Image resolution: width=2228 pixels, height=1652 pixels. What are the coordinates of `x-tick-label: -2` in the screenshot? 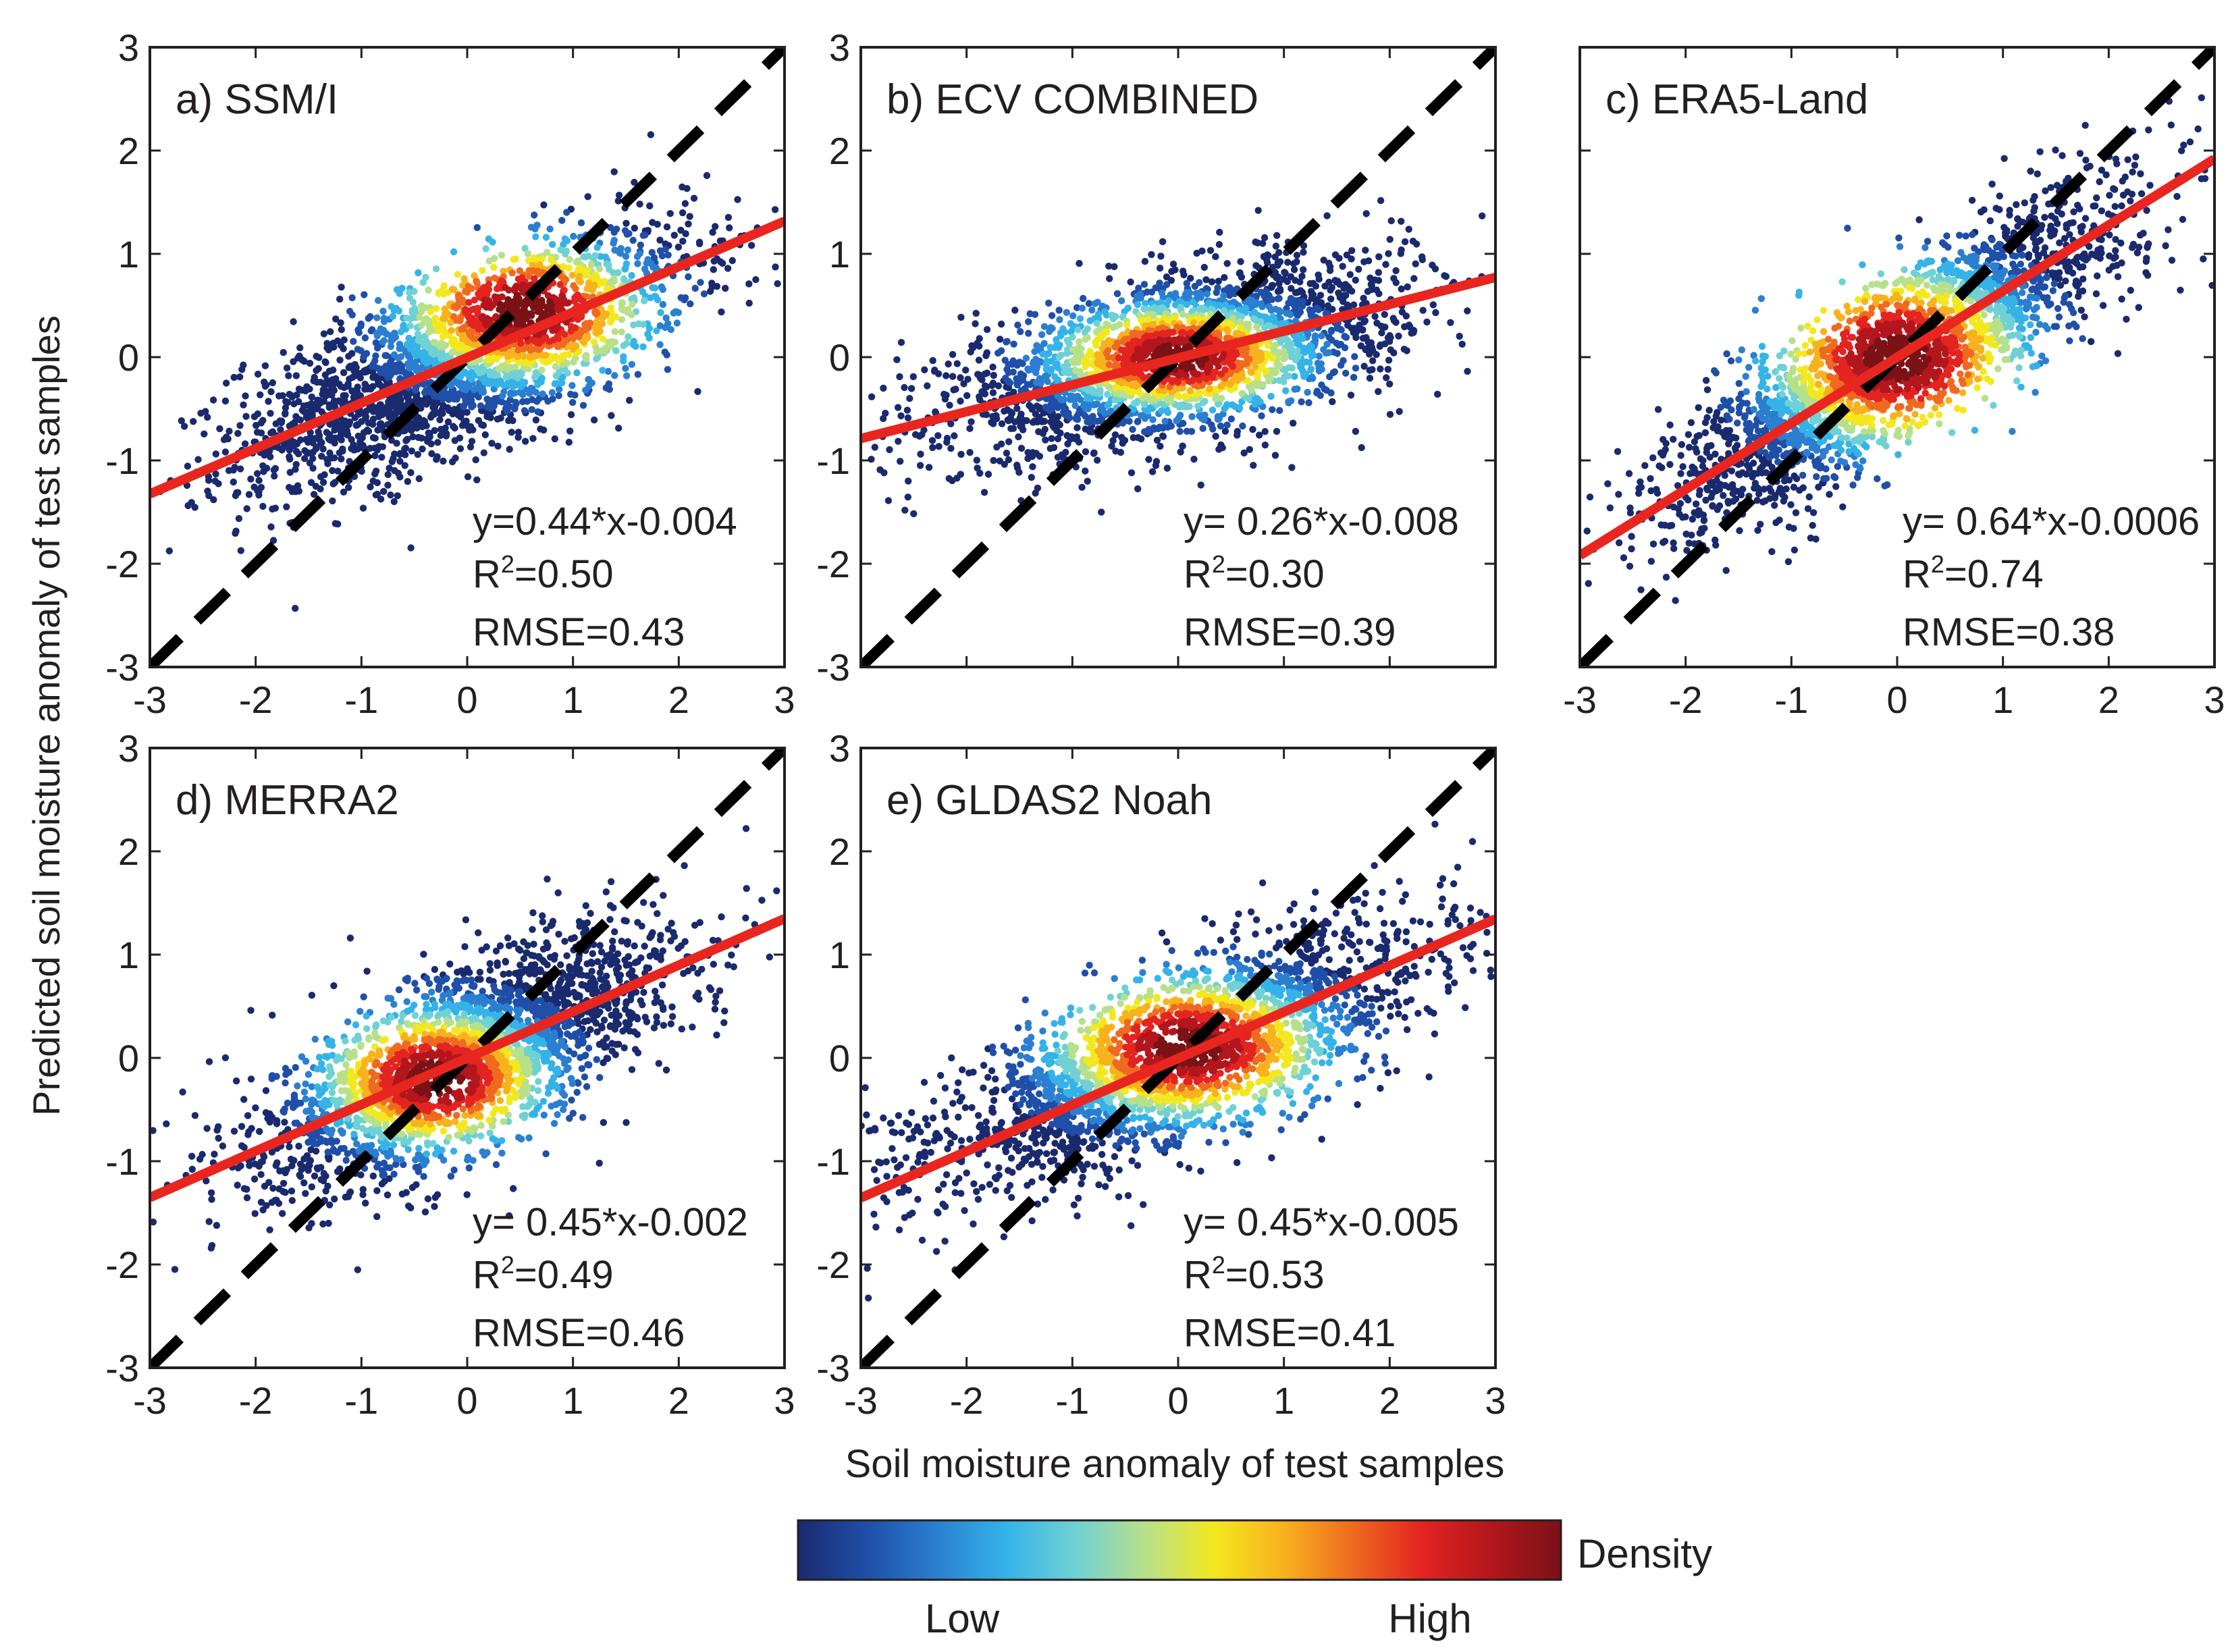 It's located at (256, 700).